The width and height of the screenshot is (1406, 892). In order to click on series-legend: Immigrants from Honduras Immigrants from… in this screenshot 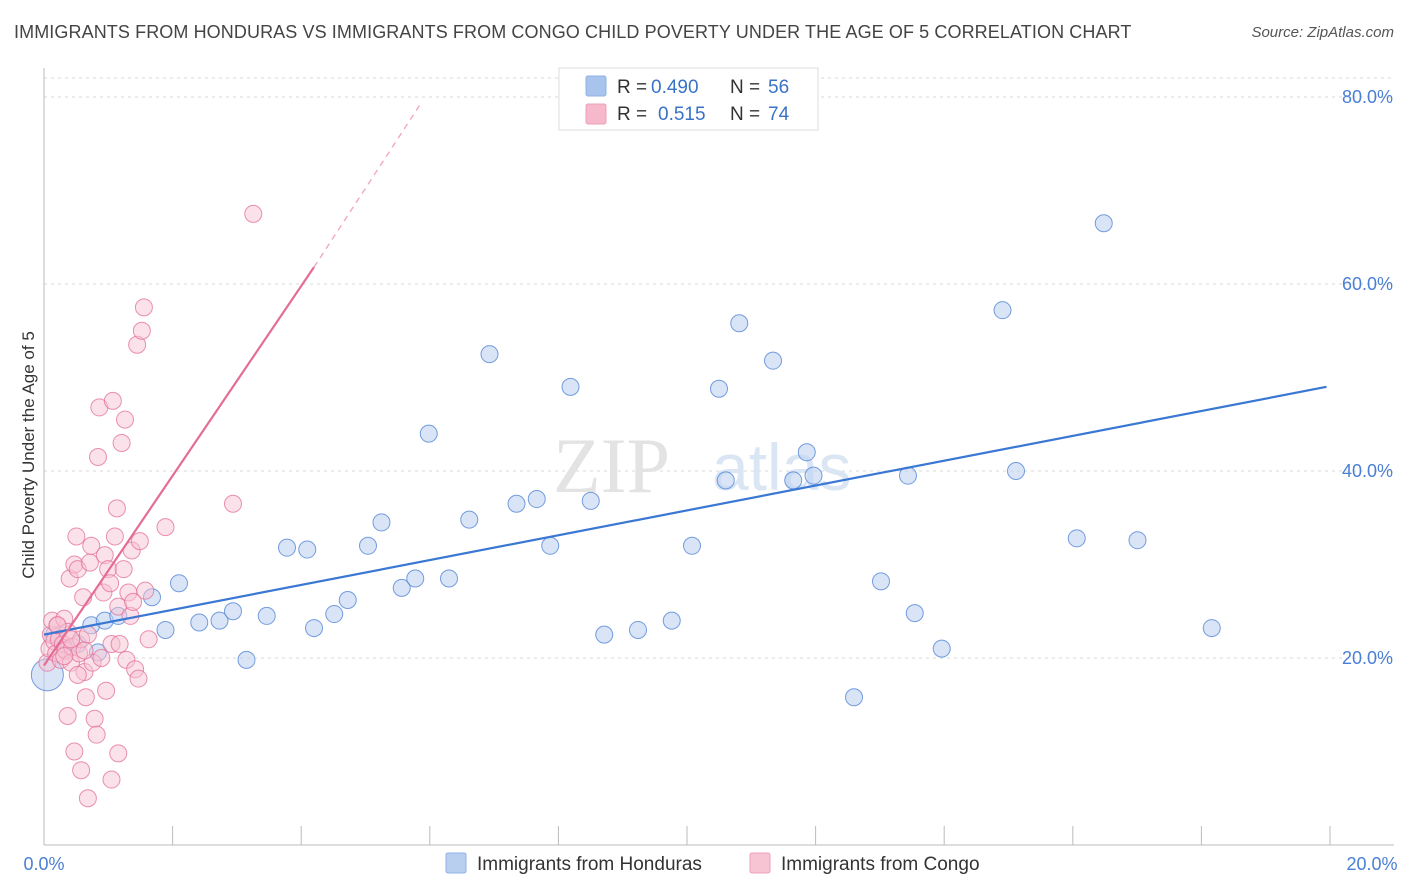, I will do `click(712, 863)`.